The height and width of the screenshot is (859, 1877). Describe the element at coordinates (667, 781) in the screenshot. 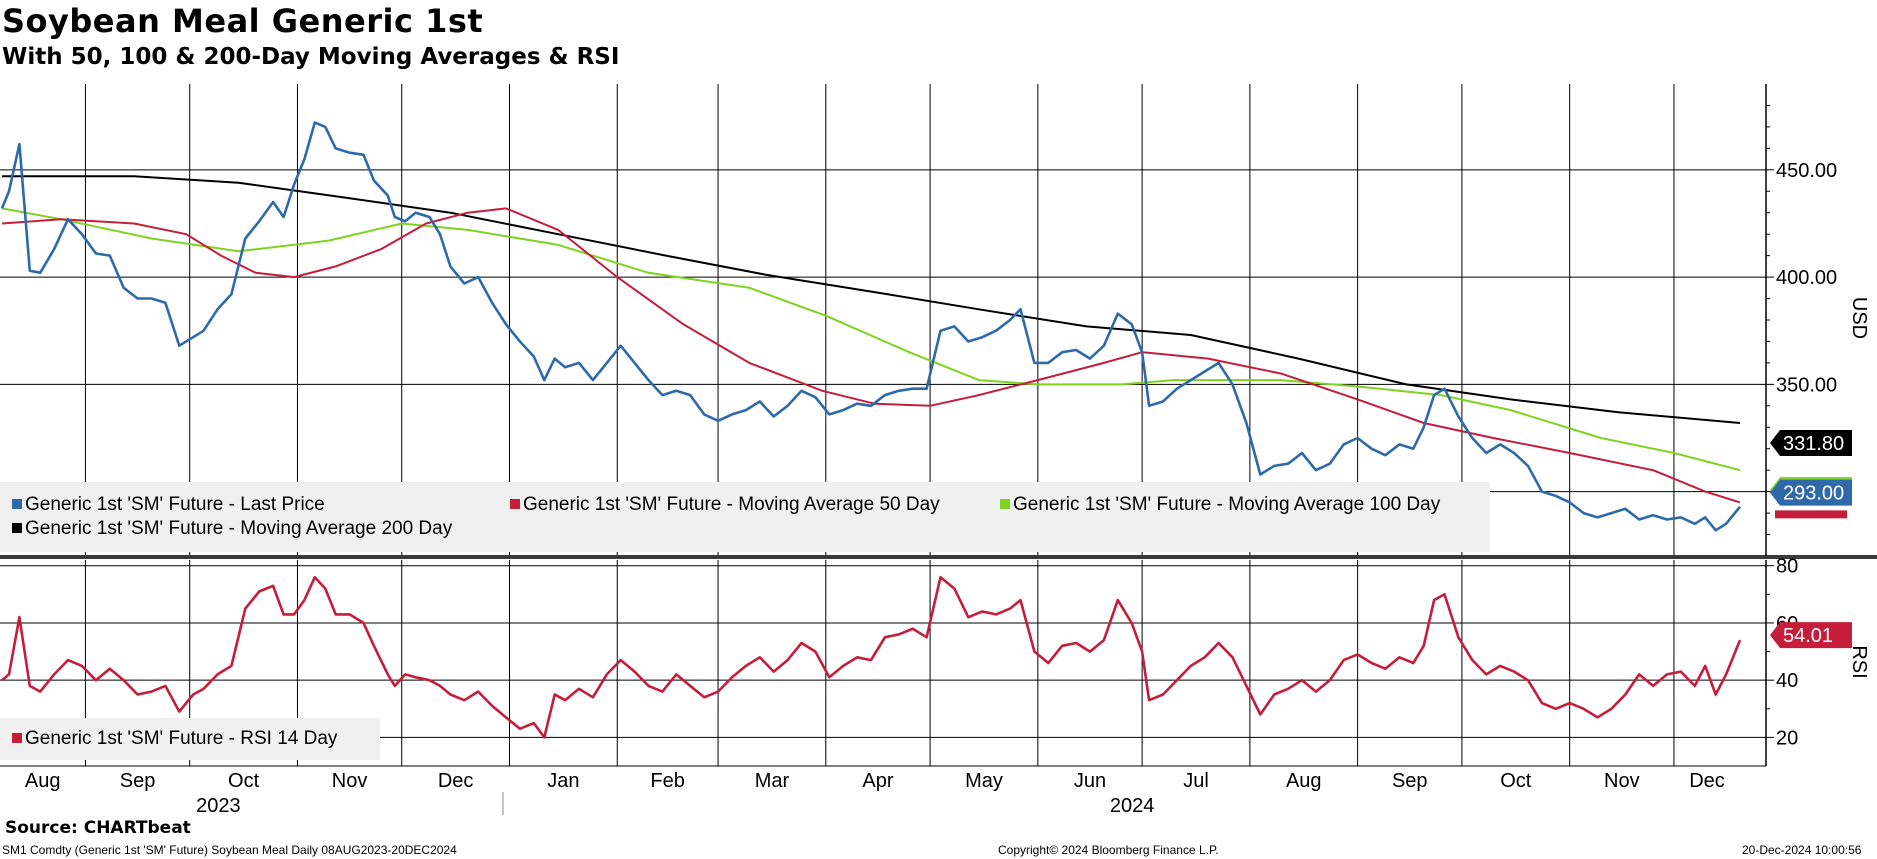

I see `x-tick-label-month: Feb` at that location.